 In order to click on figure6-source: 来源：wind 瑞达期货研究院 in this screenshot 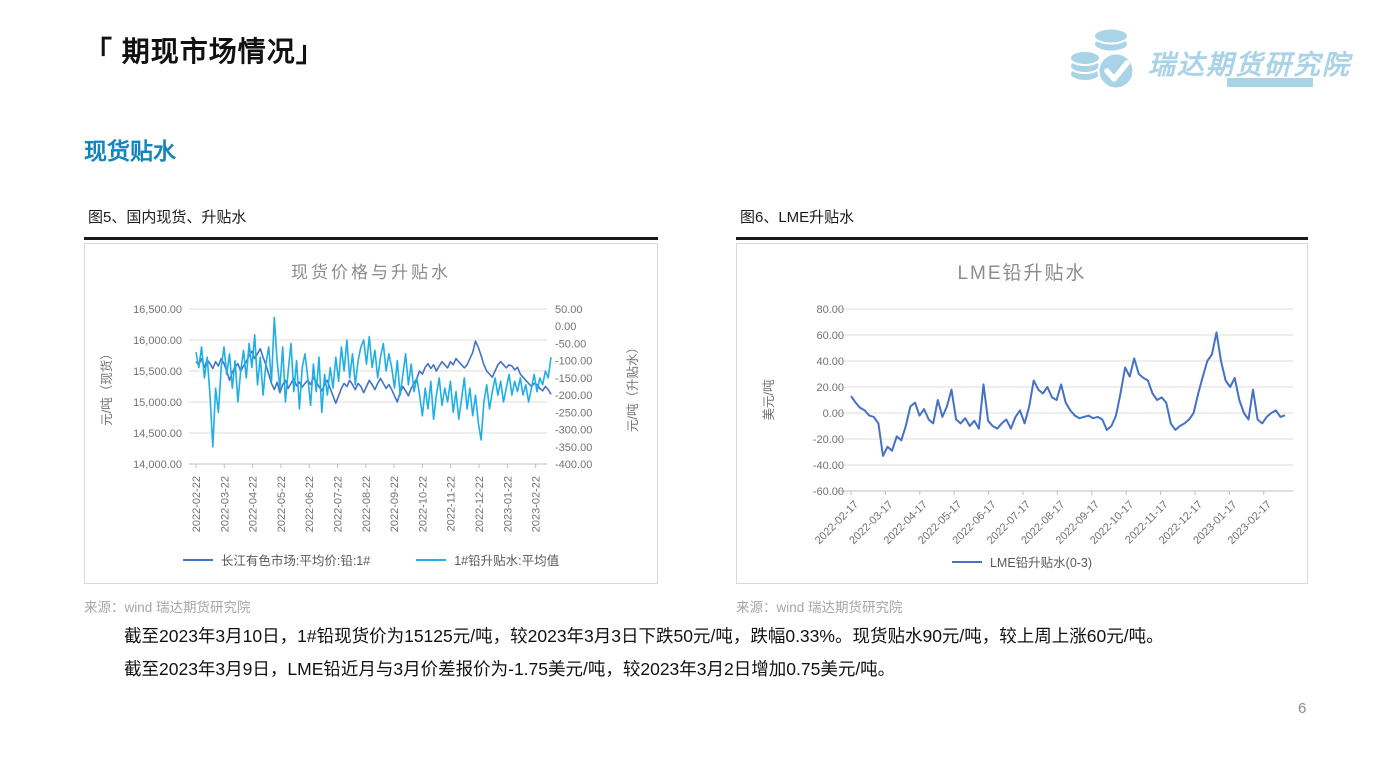, I will do `click(819, 607)`.